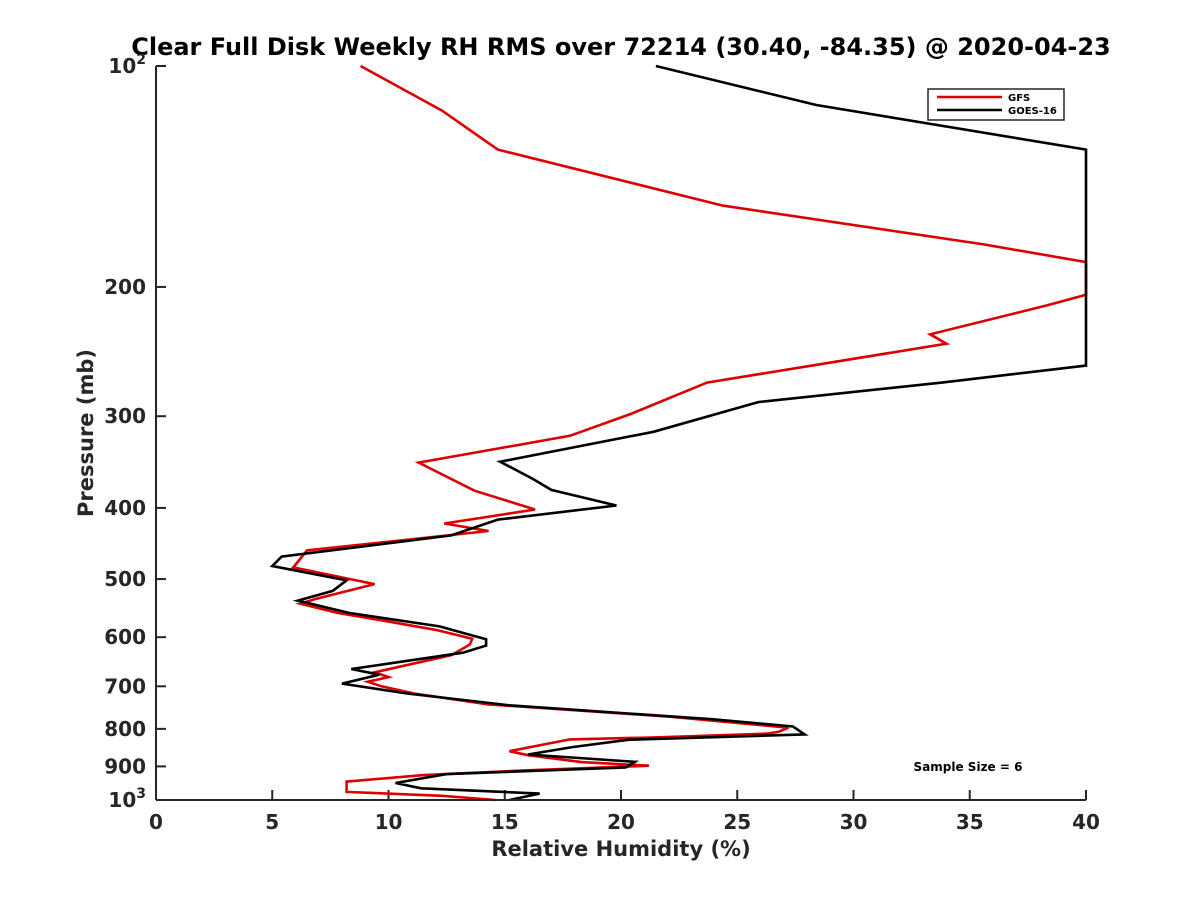 This screenshot has width=1200, height=900. I want to click on legend-label-goes16: GOES-16, so click(1032, 111).